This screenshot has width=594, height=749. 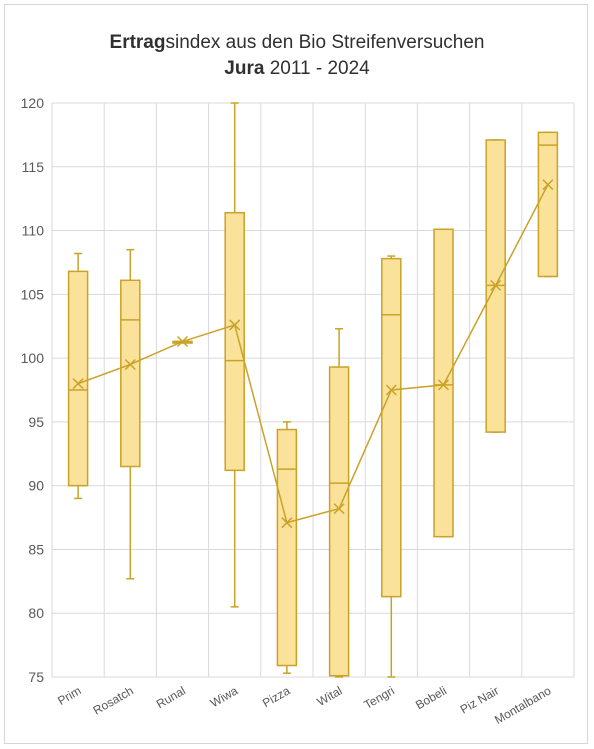 I want to click on x-tick-label-5: Wital, so click(x=330, y=695).